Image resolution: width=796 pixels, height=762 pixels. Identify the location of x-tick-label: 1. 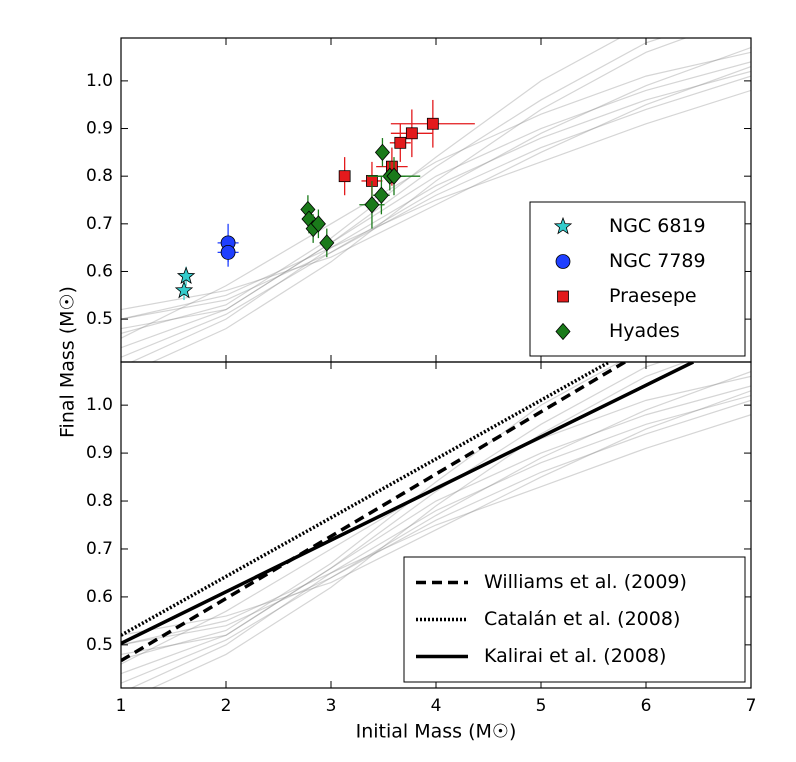
(121, 706).